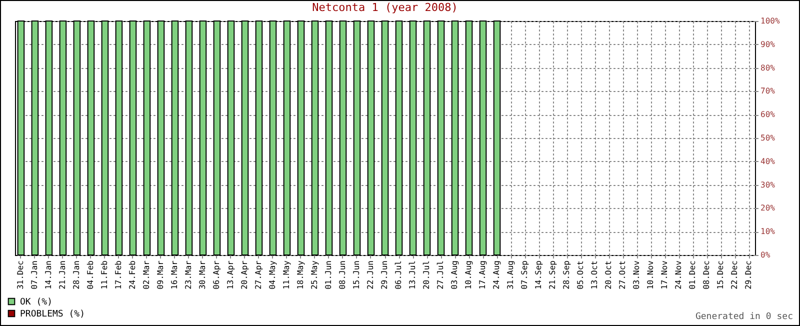 The width and height of the screenshot is (800, 326). I want to click on y-tick-label: 70%, so click(768, 91).